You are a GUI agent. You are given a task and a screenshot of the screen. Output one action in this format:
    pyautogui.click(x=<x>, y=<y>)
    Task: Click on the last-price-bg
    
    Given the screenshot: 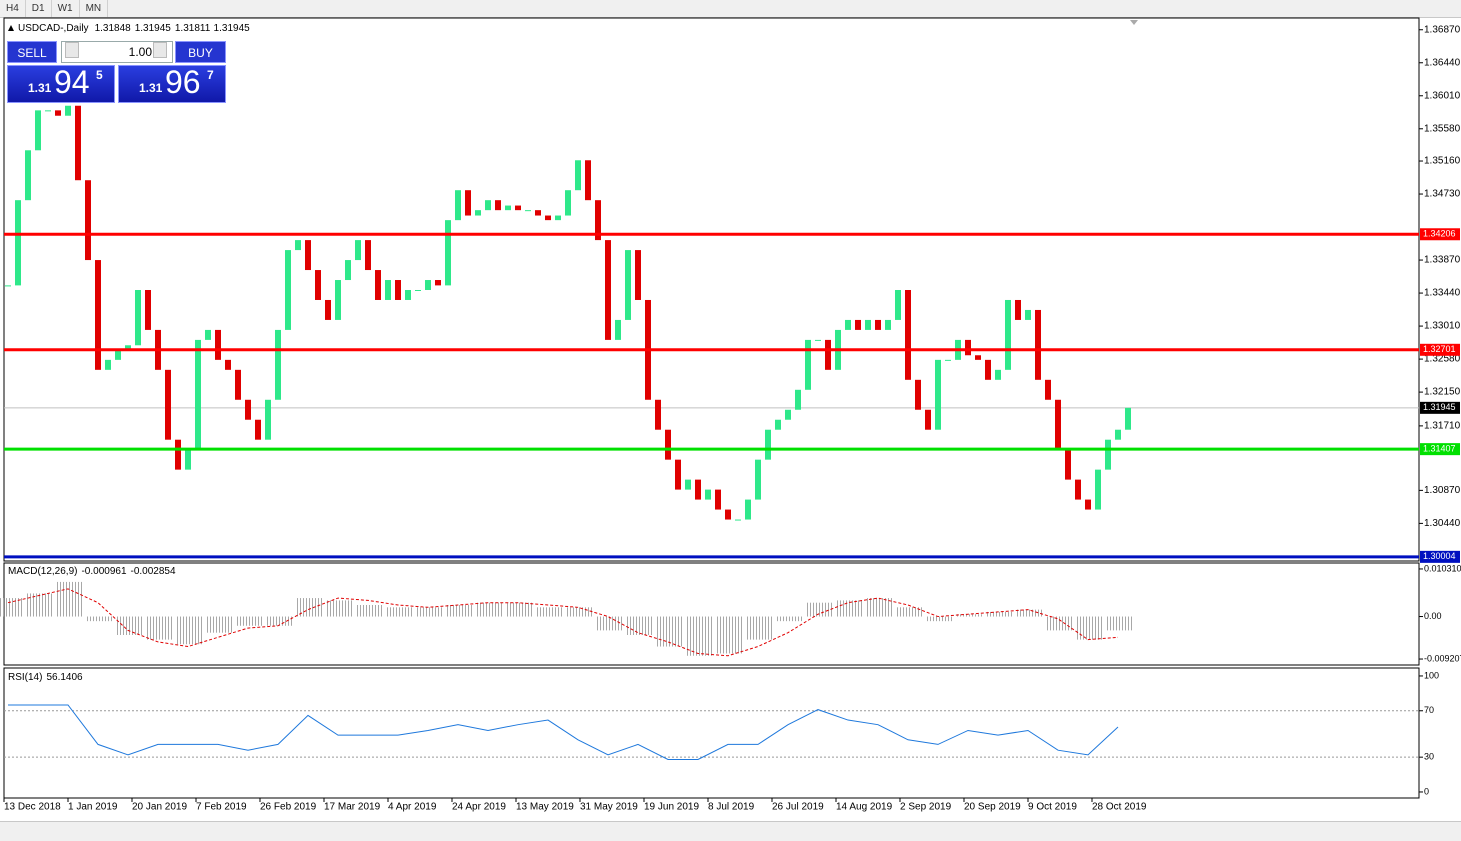 What is the action you would take?
    pyautogui.click(x=1440, y=407)
    